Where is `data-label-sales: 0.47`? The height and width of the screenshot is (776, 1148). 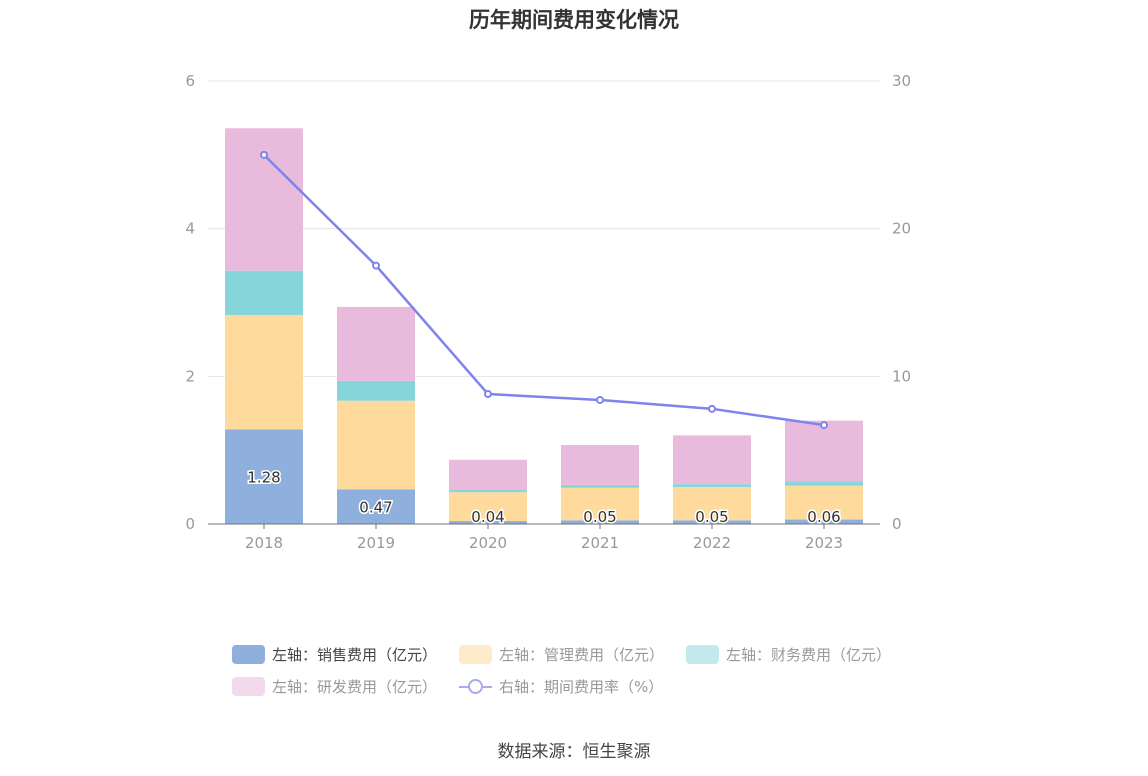
data-label-sales: 0.47 is located at coordinates (375, 508).